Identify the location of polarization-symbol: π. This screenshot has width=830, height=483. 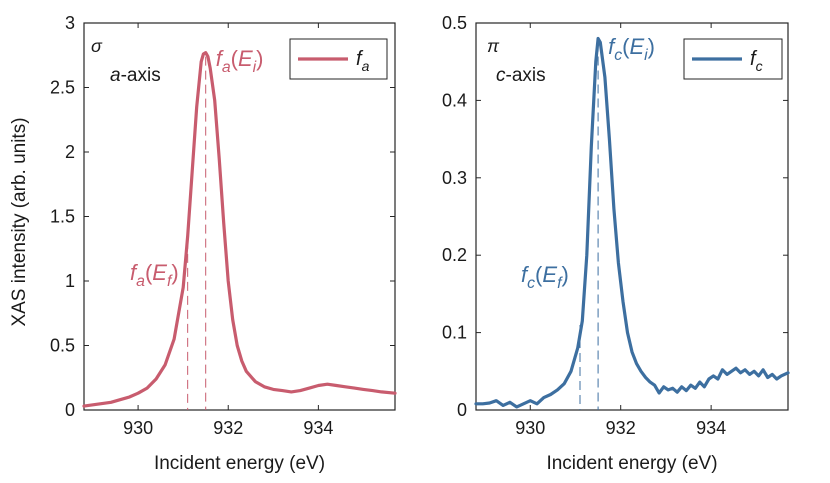
(493, 46).